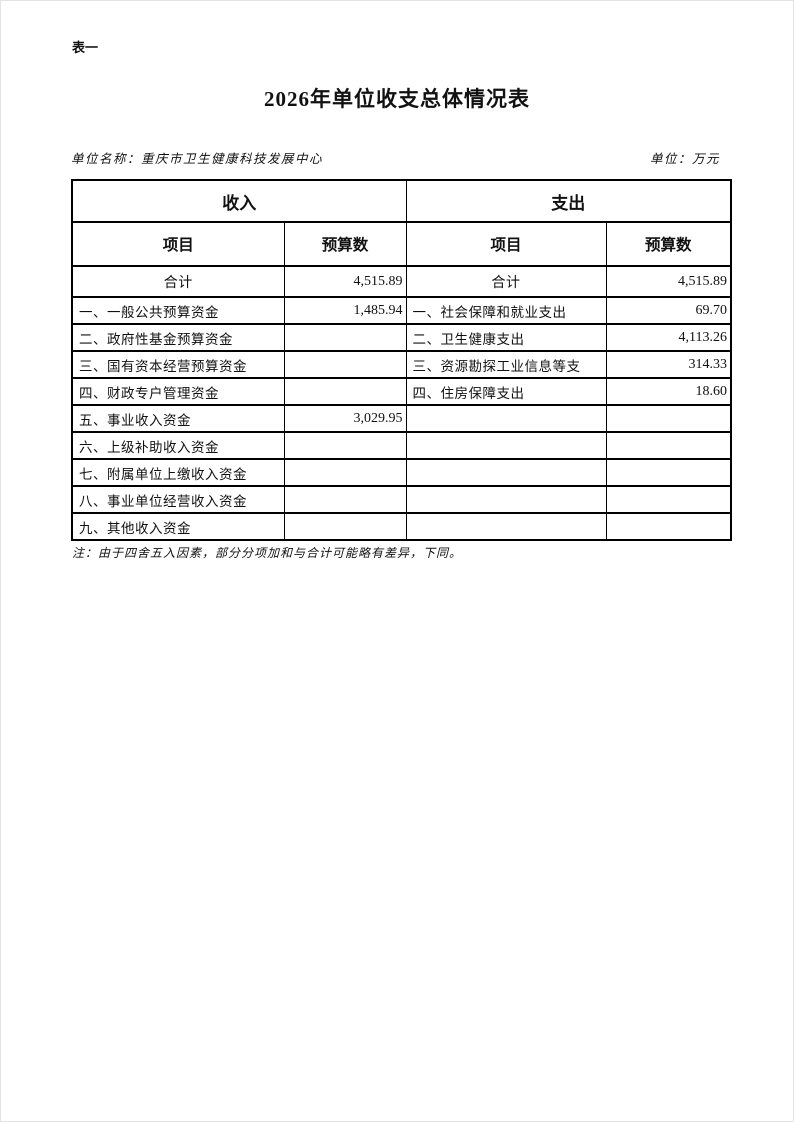 The width and height of the screenshot is (794, 1122). Describe the element at coordinates (345, 310) in the screenshot. I see `income-value-cell: 1,485.94` at that location.